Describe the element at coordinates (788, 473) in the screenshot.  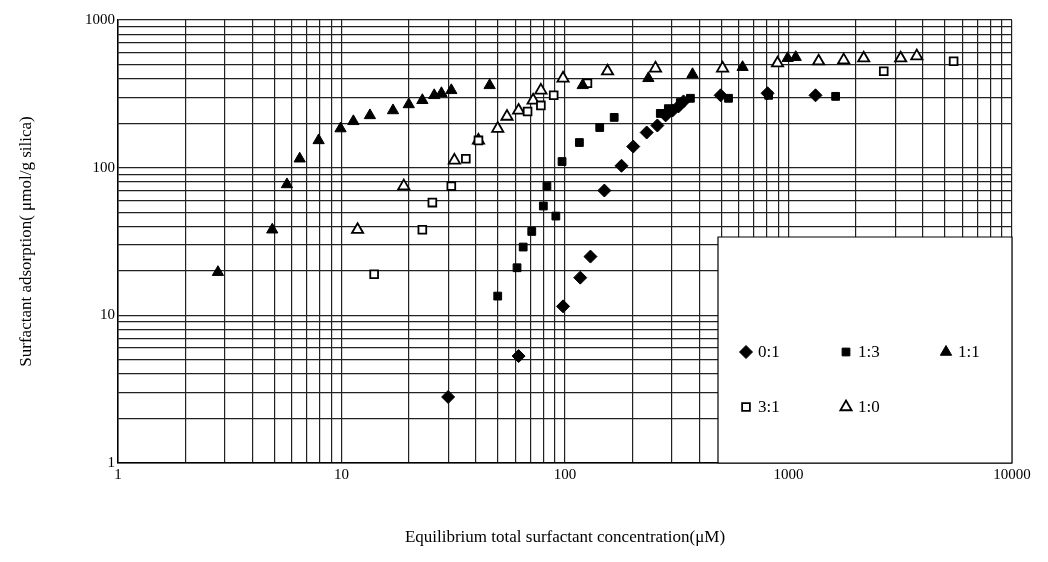
I see `x-tick-label: 1000` at that location.